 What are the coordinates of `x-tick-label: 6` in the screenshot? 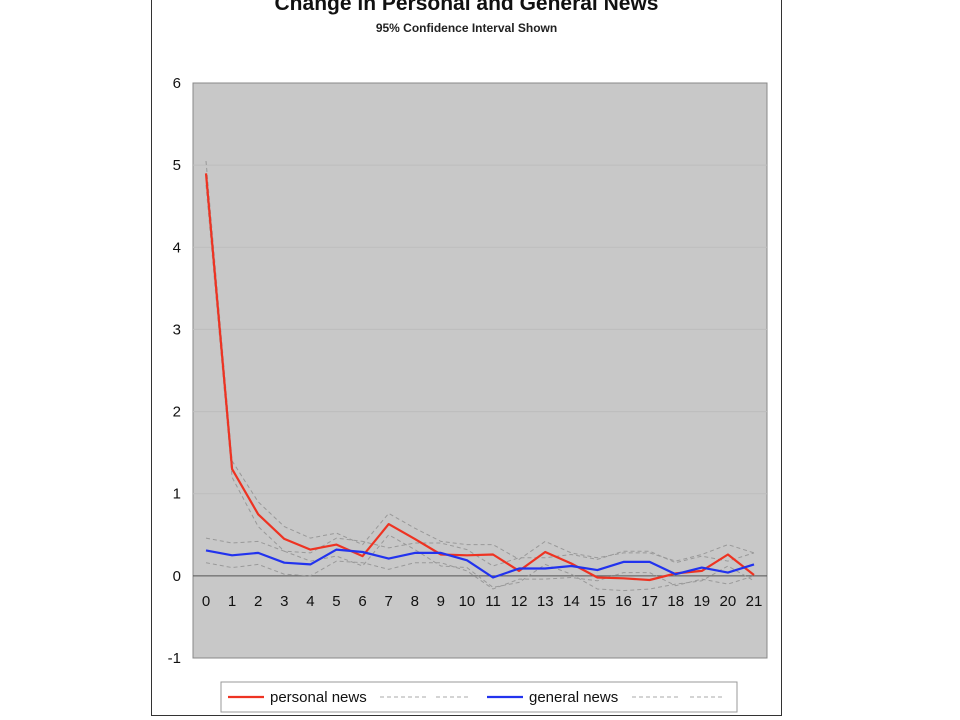 It's located at (362, 601).